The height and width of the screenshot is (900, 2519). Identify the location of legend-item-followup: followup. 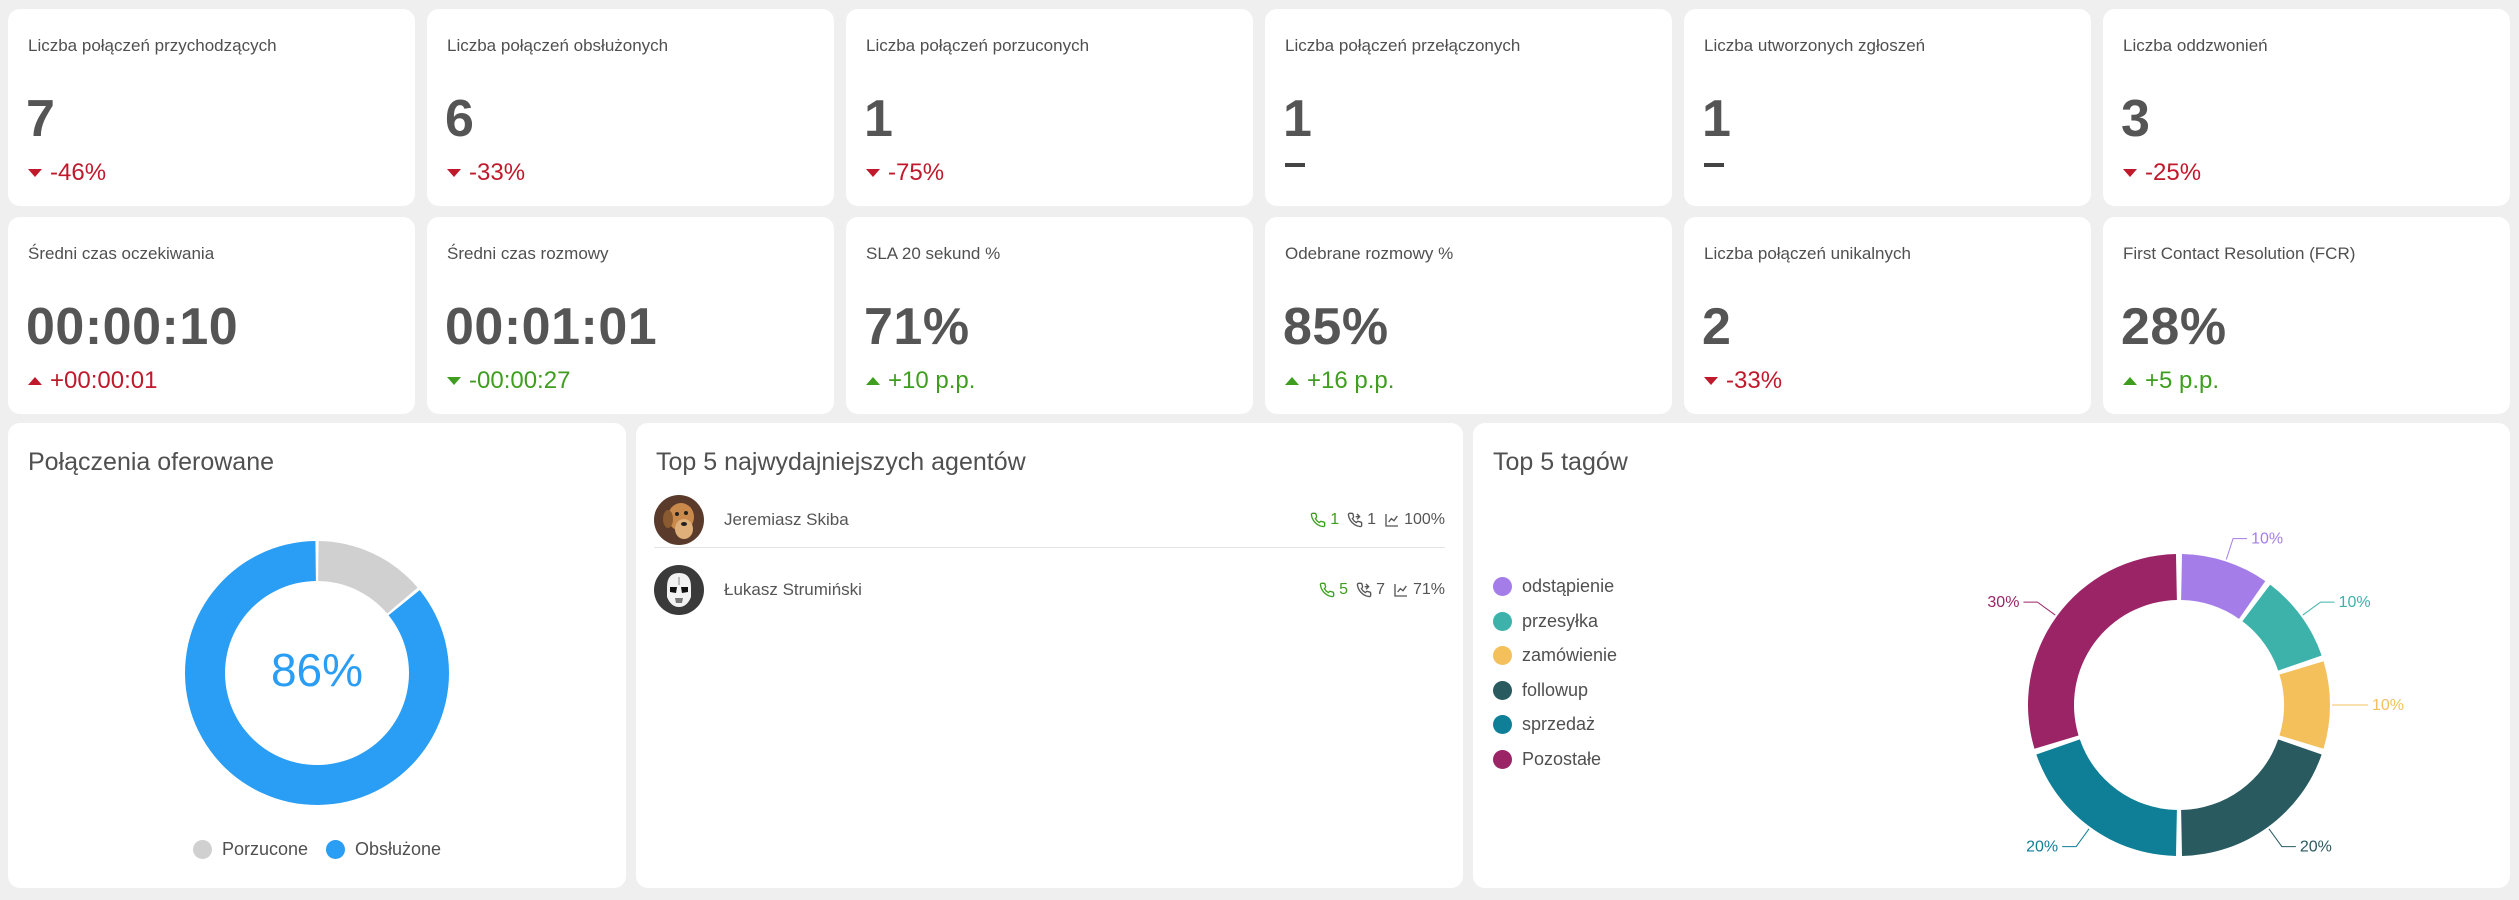
(1555, 690).